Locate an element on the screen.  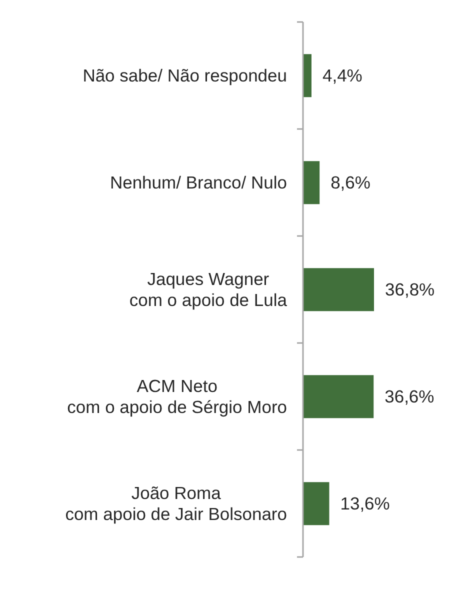
data-label: 13,6% is located at coordinates (365, 504).